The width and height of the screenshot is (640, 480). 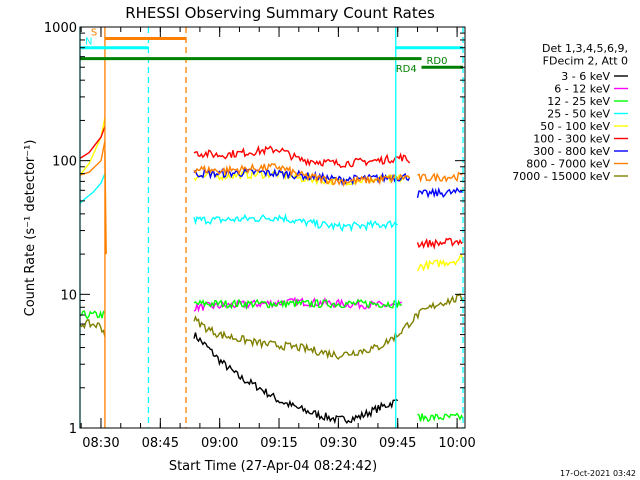 What do you see at coordinates (406, 69) in the screenshot?
I see `extra-label-1: RD4` at bounding box center [406, 69].